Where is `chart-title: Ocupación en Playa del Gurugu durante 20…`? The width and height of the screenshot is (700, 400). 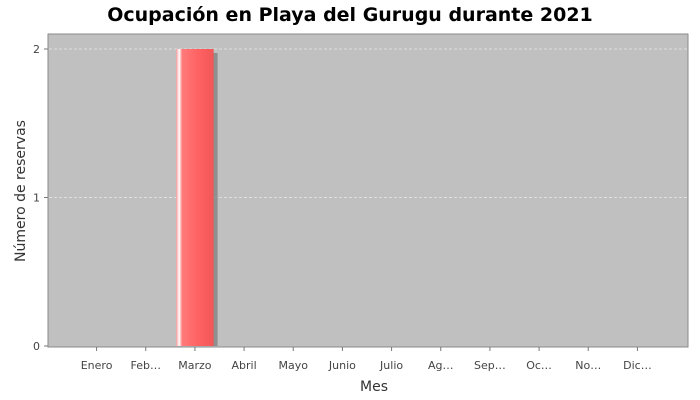
chart-title: Ocupación en Playa del Gurugu durante 20… is located at coordinates (350, 15).